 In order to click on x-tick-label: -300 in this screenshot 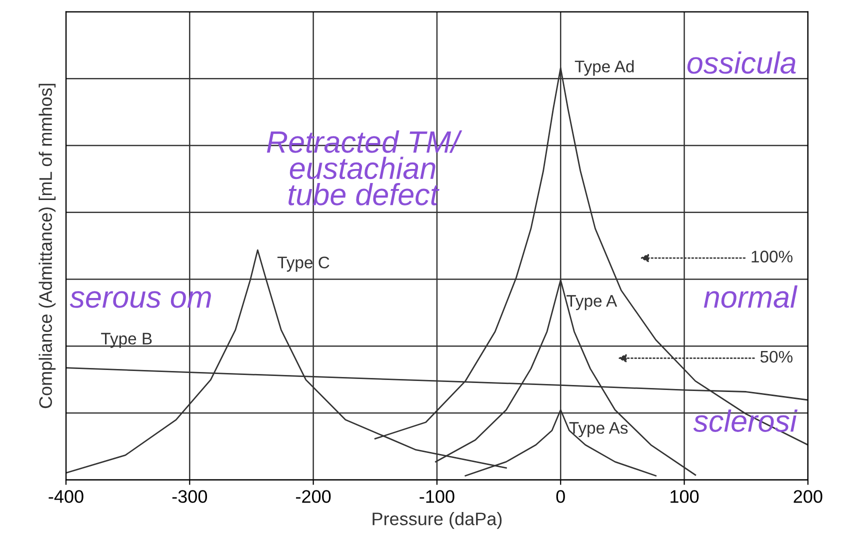, I will do `click(190, 496)`.